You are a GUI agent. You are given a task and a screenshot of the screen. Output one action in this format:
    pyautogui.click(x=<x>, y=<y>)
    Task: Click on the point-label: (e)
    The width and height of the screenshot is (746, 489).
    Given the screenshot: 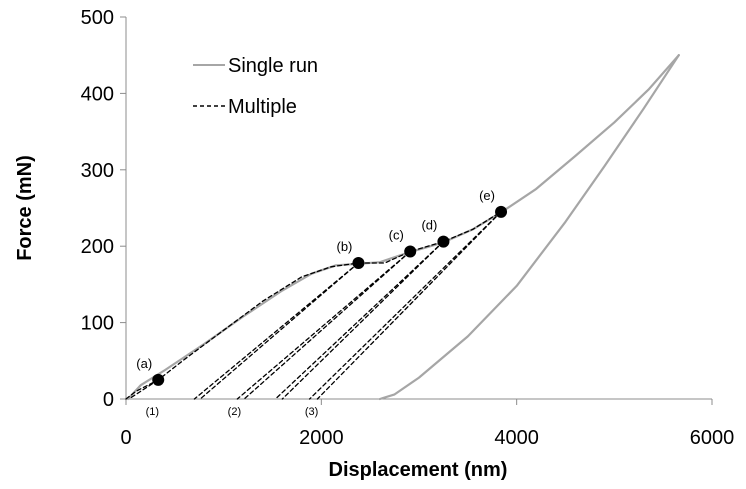 What is the action you would take?
    pyautogui.click(x=487, y=195)
    